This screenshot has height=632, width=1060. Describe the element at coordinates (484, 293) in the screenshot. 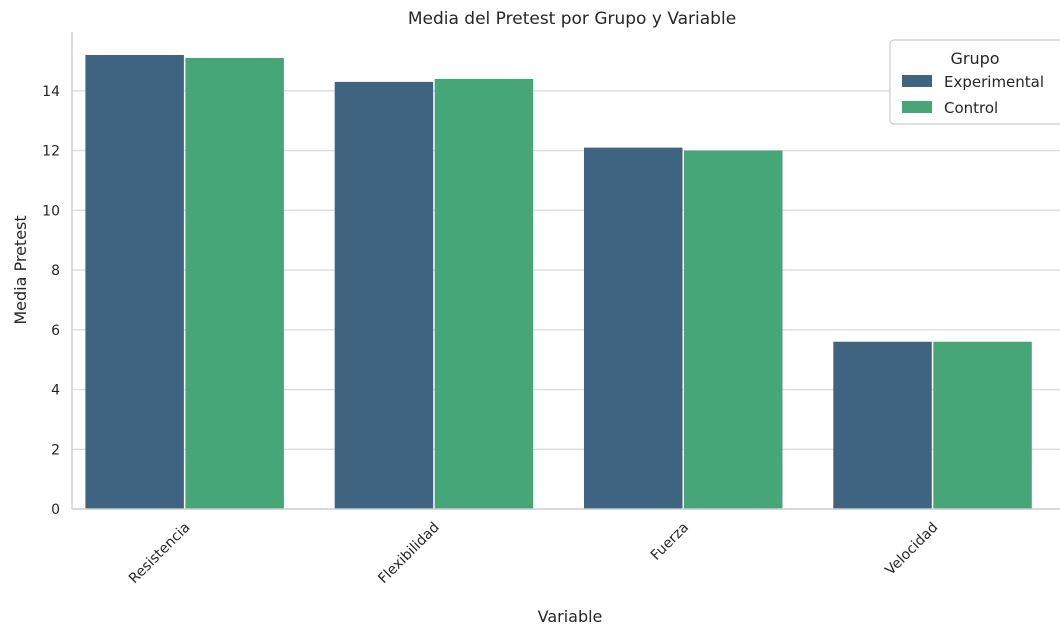

I see `bar-control-flexibilidad` at that location.